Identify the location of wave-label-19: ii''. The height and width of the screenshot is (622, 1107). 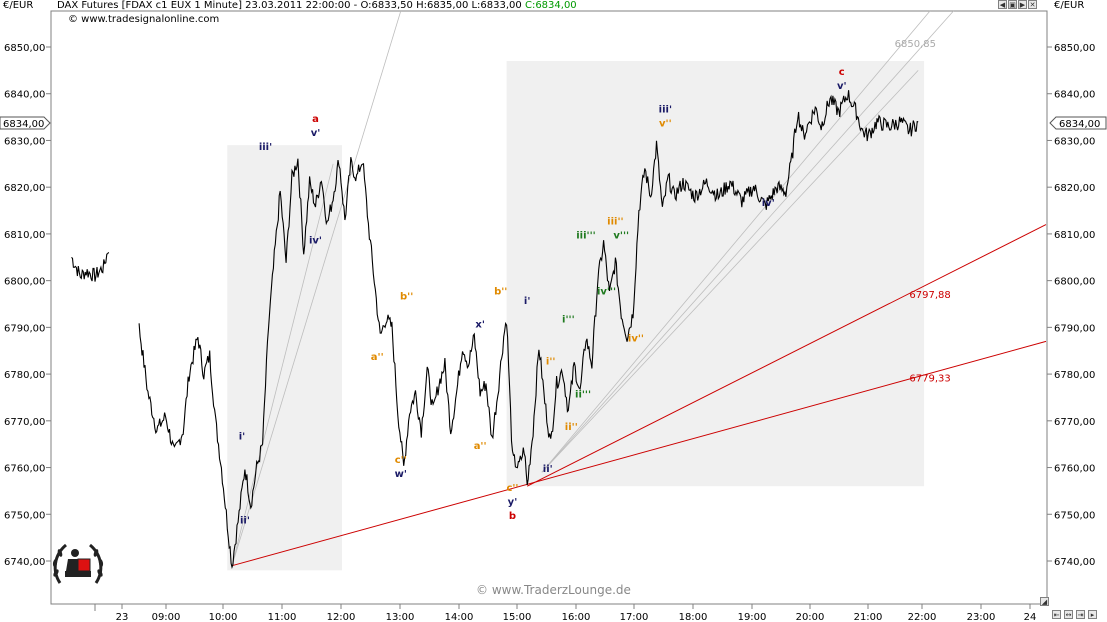
(571, 427).